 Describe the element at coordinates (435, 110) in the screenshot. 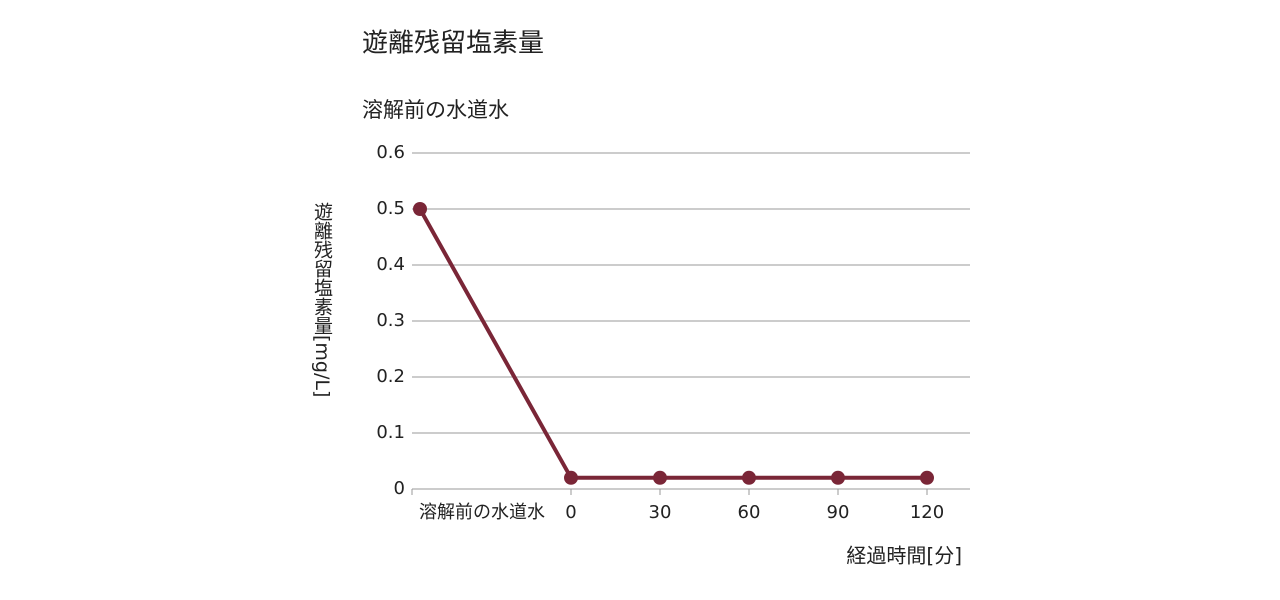

I see `chart-subtitle: 溶解前の水道水` at that location.